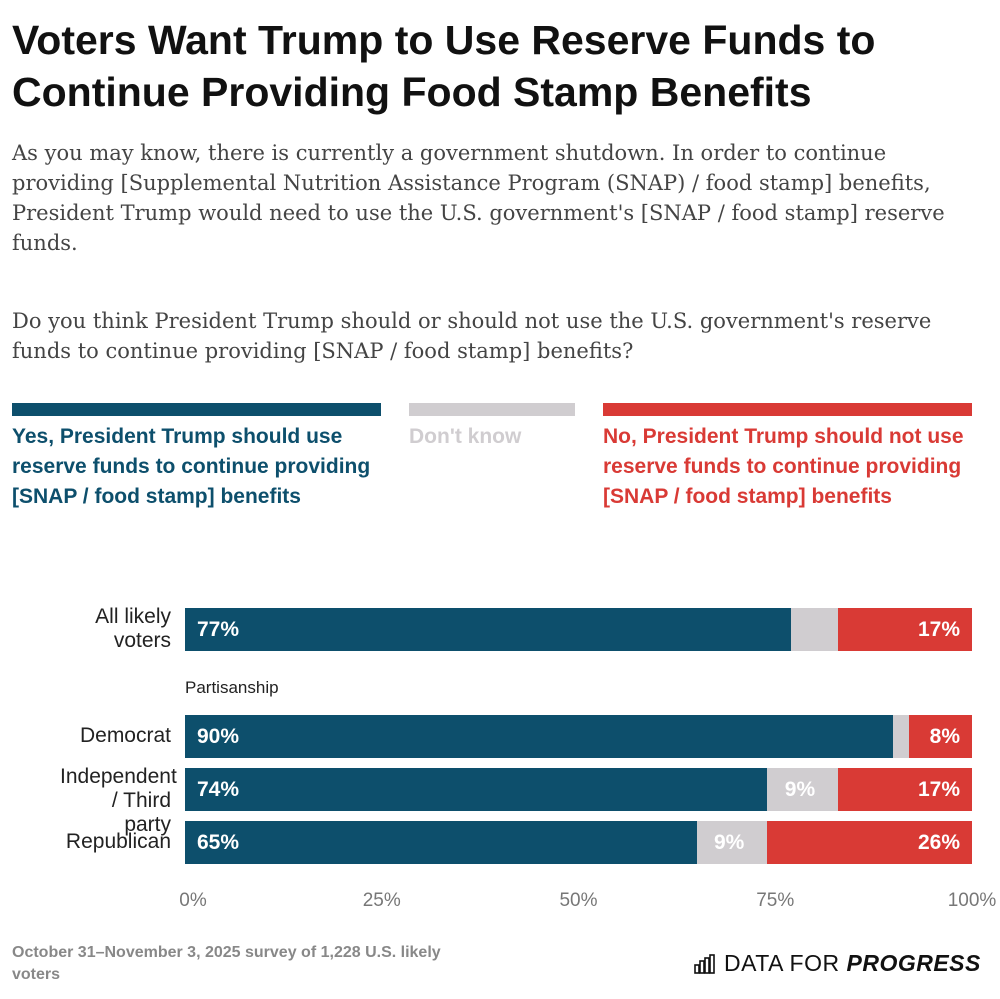 This screenshot has width=1000, height=999. I want to click on logo-text-bold: PROGRESS, so click(913, 963).